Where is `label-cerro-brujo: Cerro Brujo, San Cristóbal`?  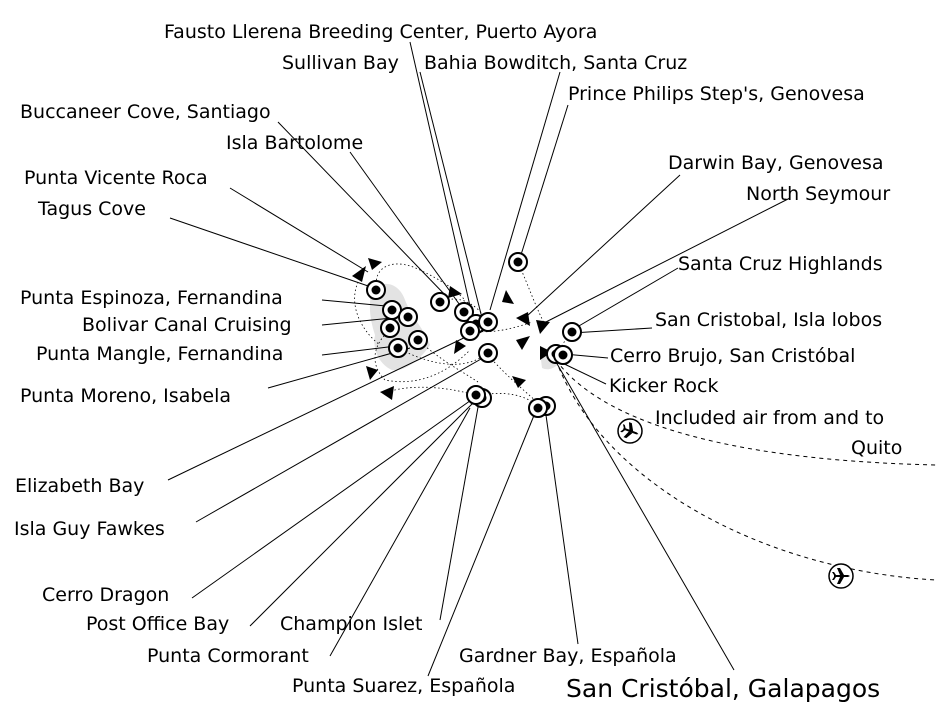 label-cerro-brujo: Cerro Brujo, San Cristóbal is located at coordinates (732, 356).